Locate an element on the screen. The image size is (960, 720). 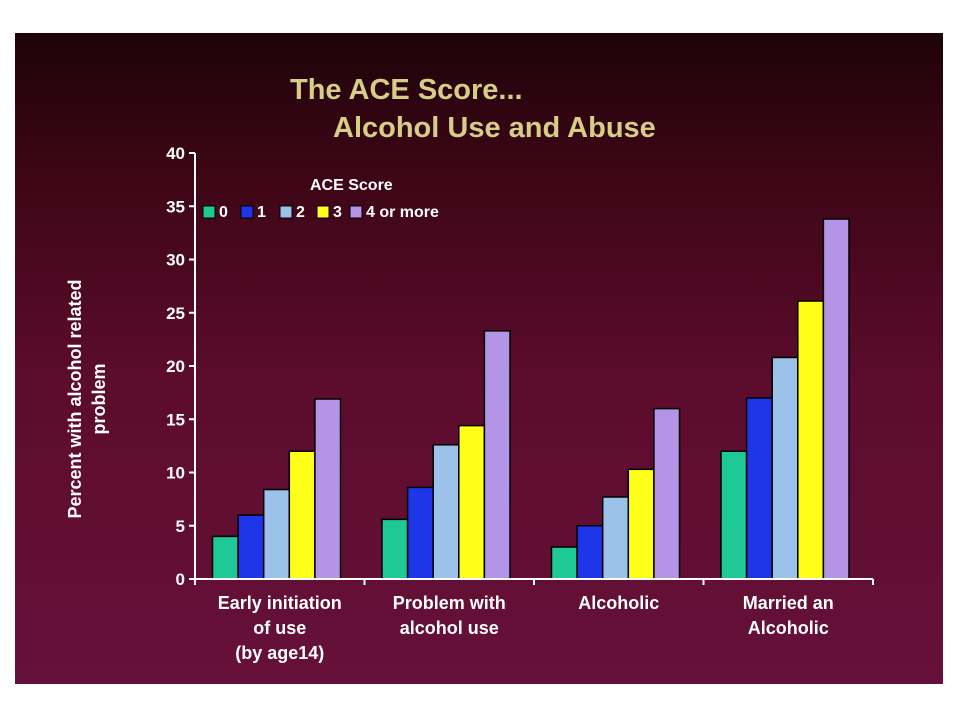
legend-title: ACE Score is located at coordinates (351, 185).